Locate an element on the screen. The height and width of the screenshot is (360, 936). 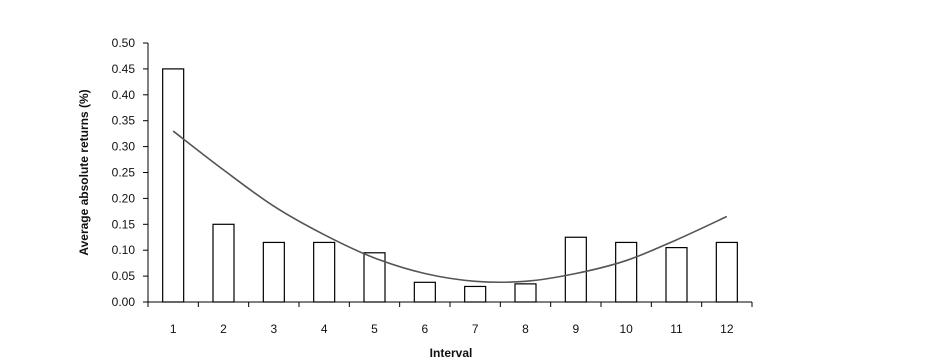
y-tick-label: 0.15 is located at coordinates (124, 224).